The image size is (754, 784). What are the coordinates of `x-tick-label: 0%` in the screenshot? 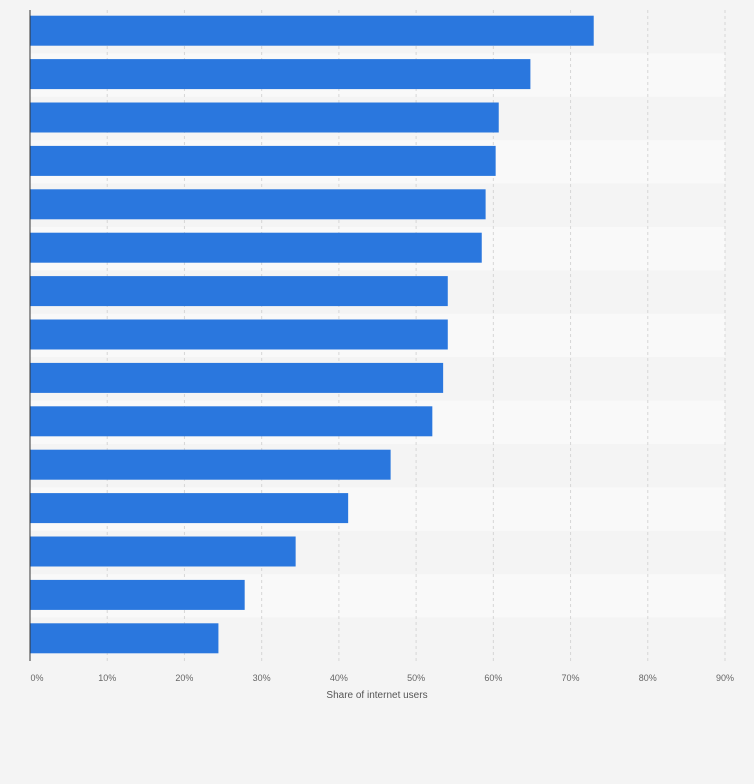 It's located at (36, 678).